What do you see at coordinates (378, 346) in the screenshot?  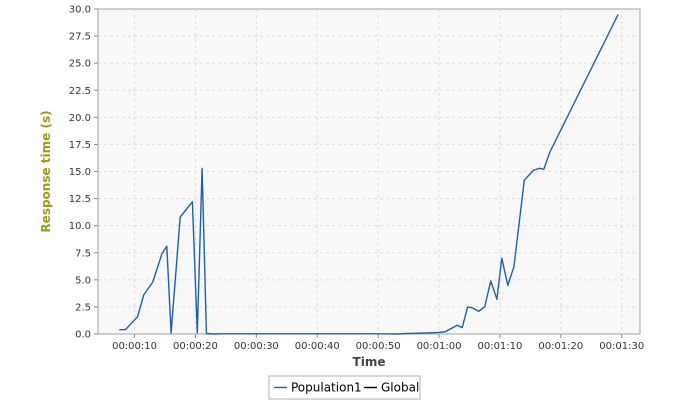 I see `x-tick-label: 00:00:50` at bounding box center [378, 346].